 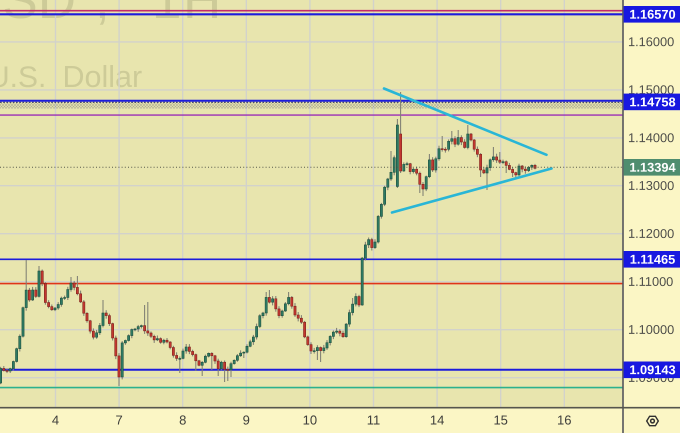 I want to click on svg-text: 11, so click(x=374, y=419).